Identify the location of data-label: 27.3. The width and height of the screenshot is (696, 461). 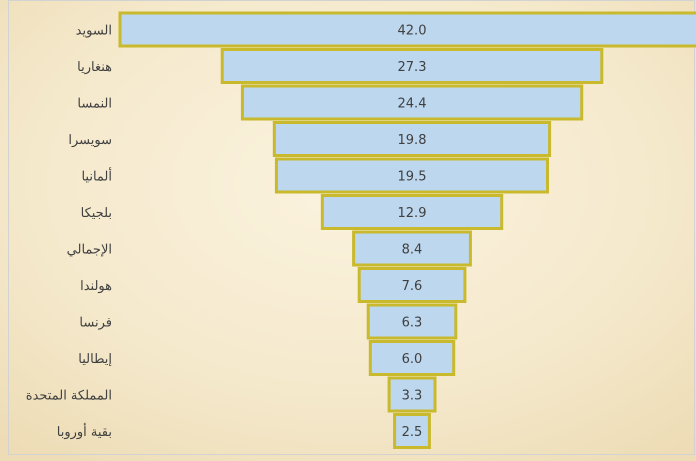
(412, 67).